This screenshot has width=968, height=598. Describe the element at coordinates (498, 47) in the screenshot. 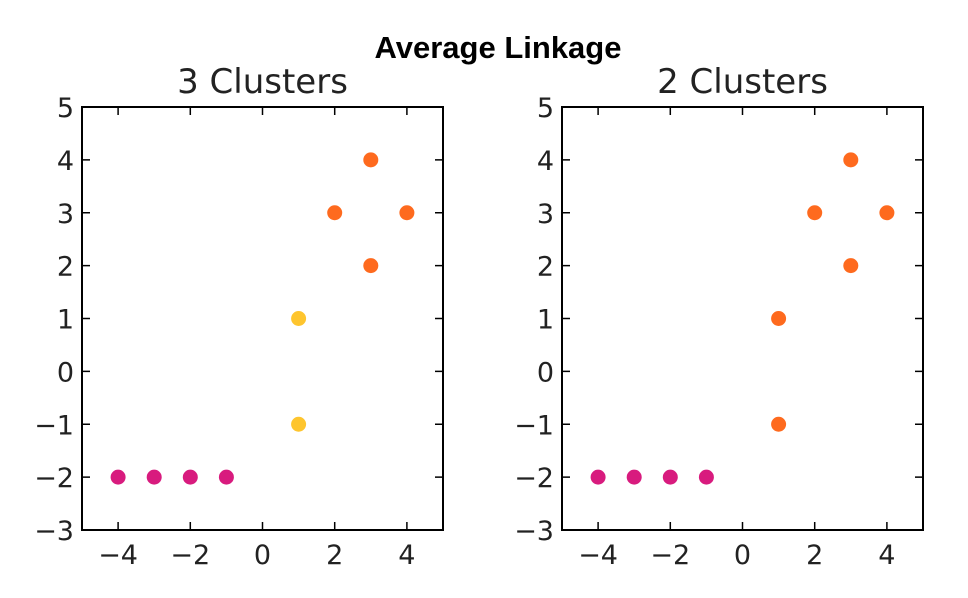

I see `figure-suptitle: Average Linkage` at that location.